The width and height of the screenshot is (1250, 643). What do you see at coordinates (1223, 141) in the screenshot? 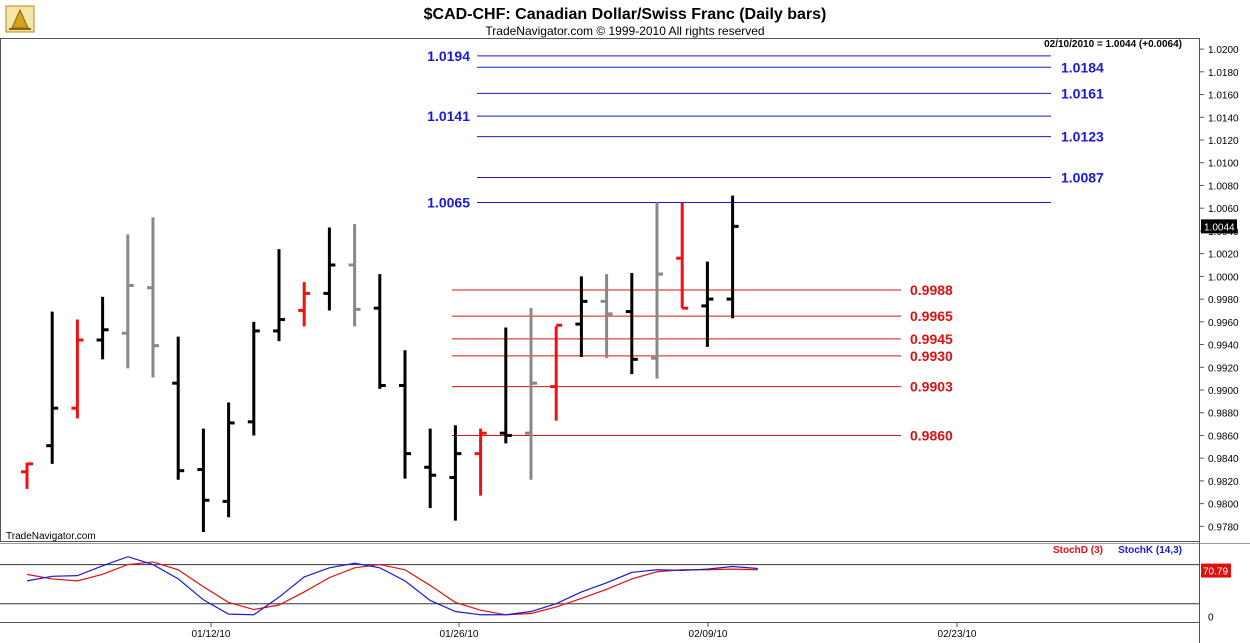
I see `price-tick-label: 1.0120` at bounding box center [1223, 141].